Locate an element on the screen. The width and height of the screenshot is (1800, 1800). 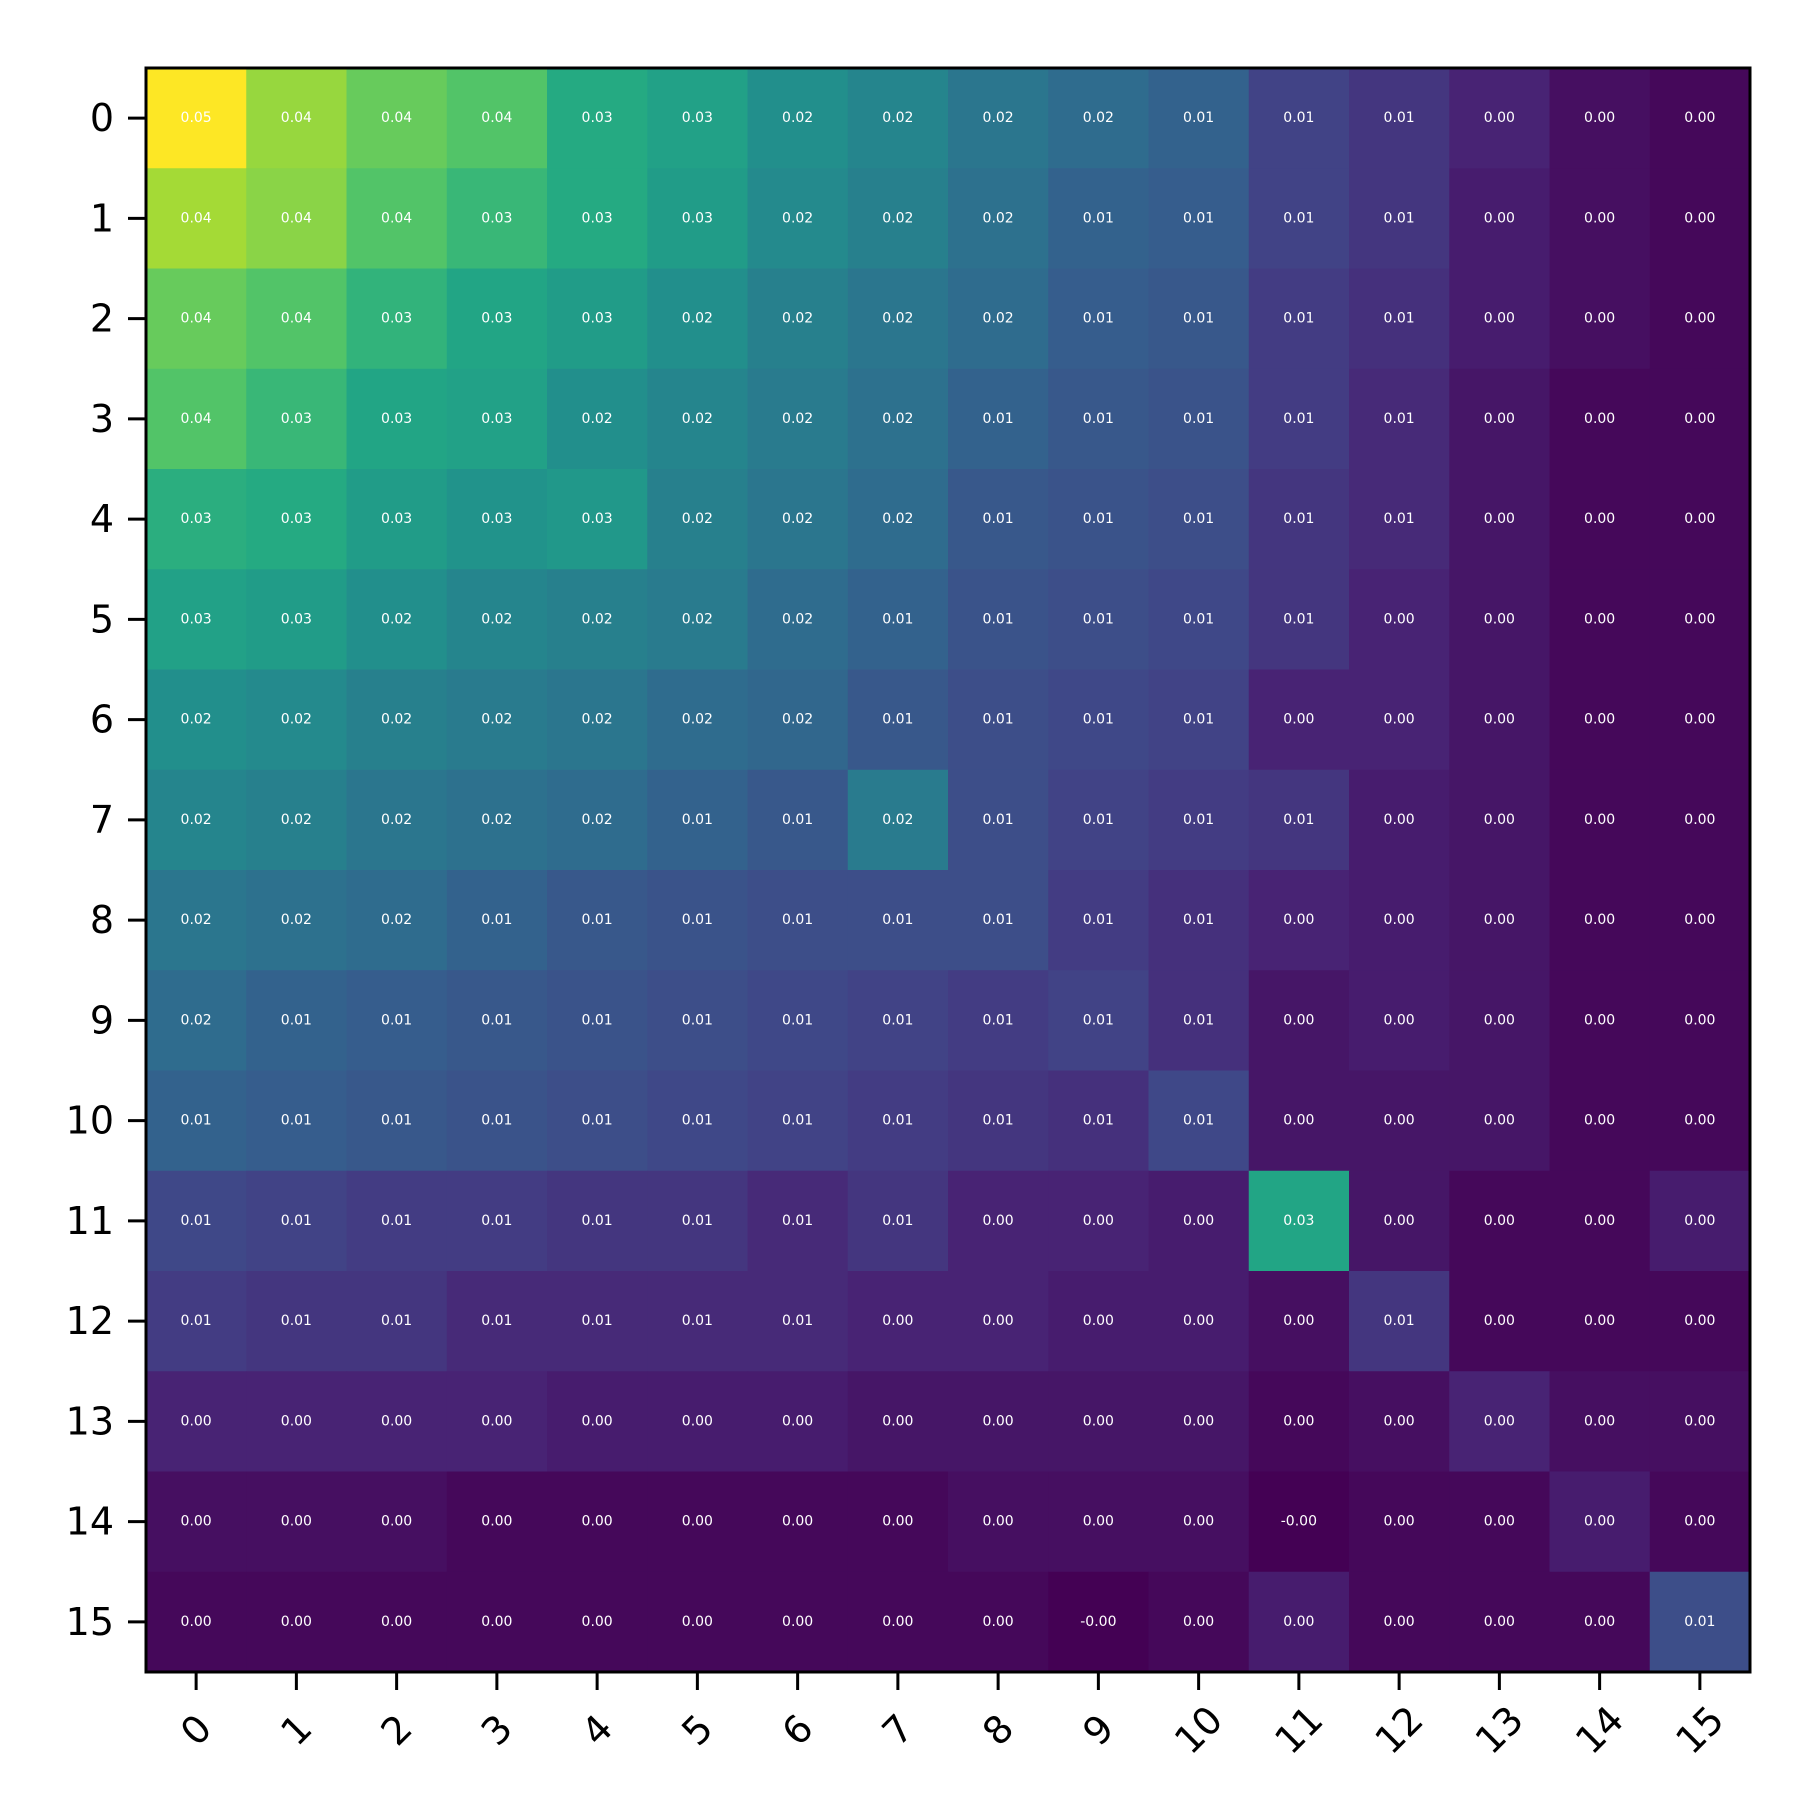
cell-value-label: -0.00 is located at coordinates (1299, 1522).